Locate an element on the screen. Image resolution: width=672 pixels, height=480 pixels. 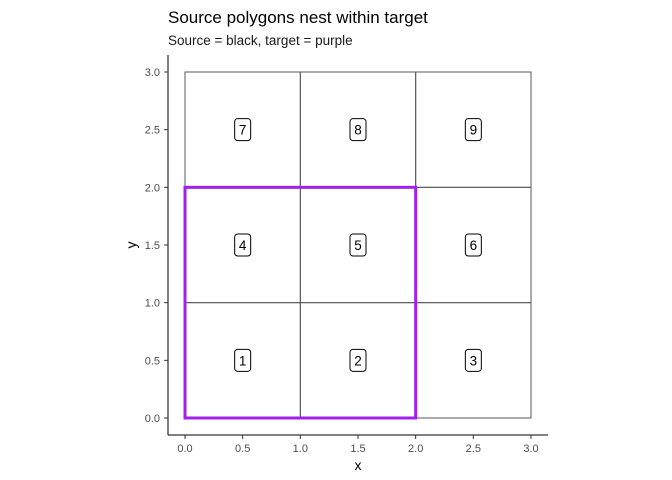
x-tick-label: 1.0 is located at coordinates (300, 449).